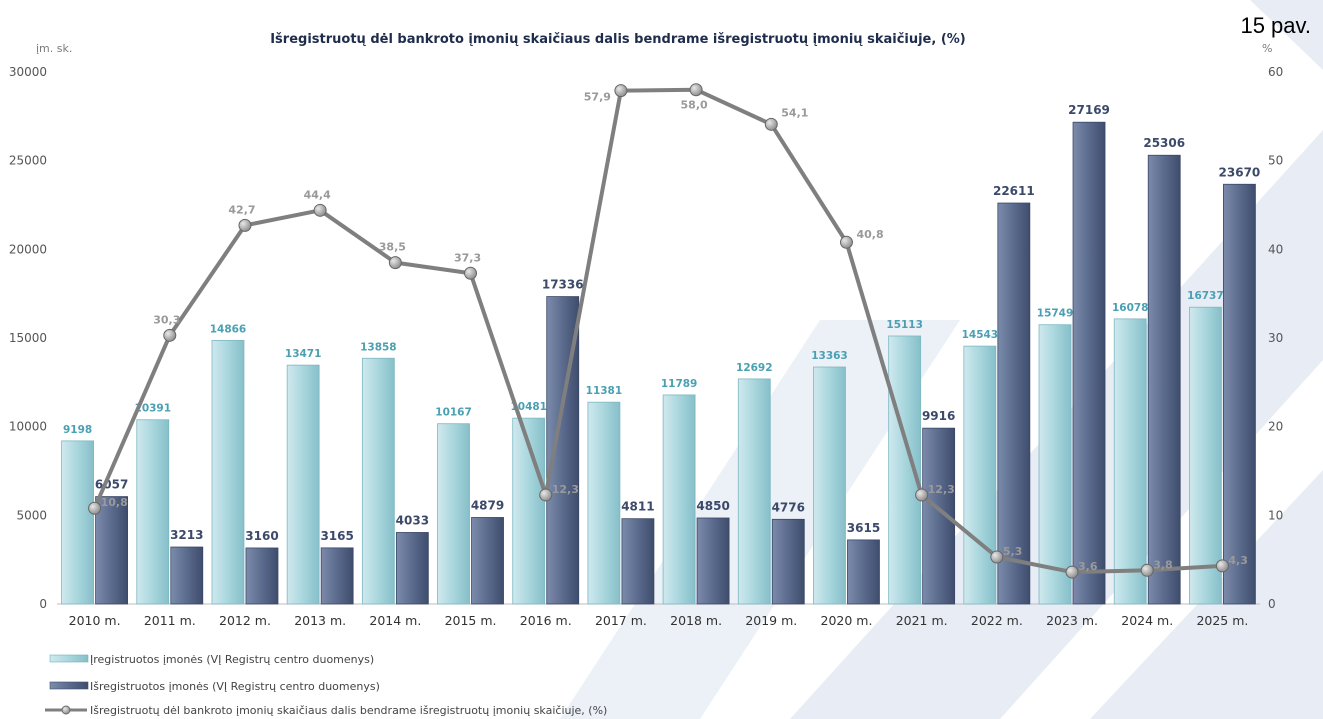 This screenshot has width=1323, height=719. Describe the element at coordinates (1072, 620) in the screenshot. I see `x-tick-label: 2023 m.` at that location.